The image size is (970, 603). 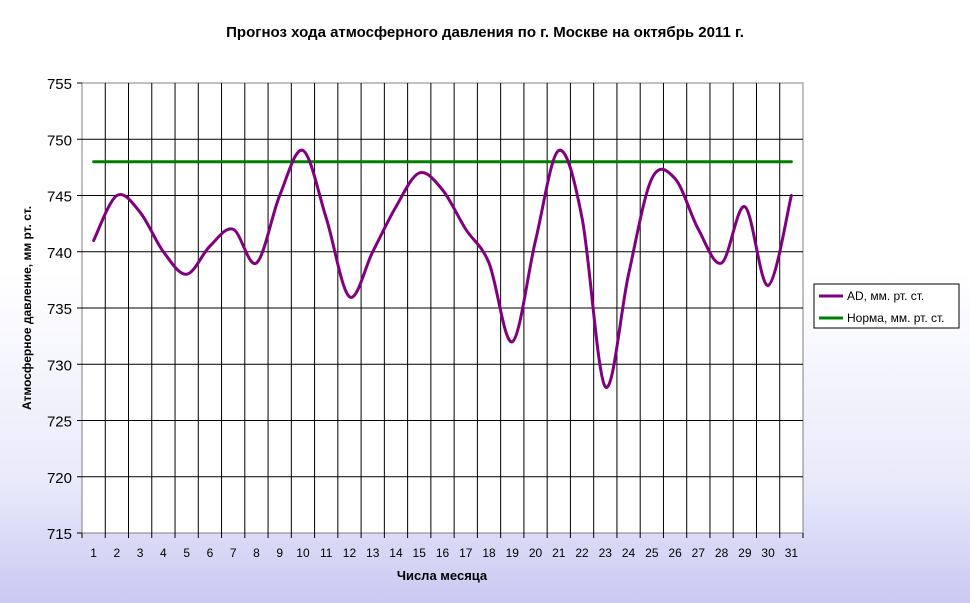 I want to click on x-tick-label: 17, so click(x=466, y=553).